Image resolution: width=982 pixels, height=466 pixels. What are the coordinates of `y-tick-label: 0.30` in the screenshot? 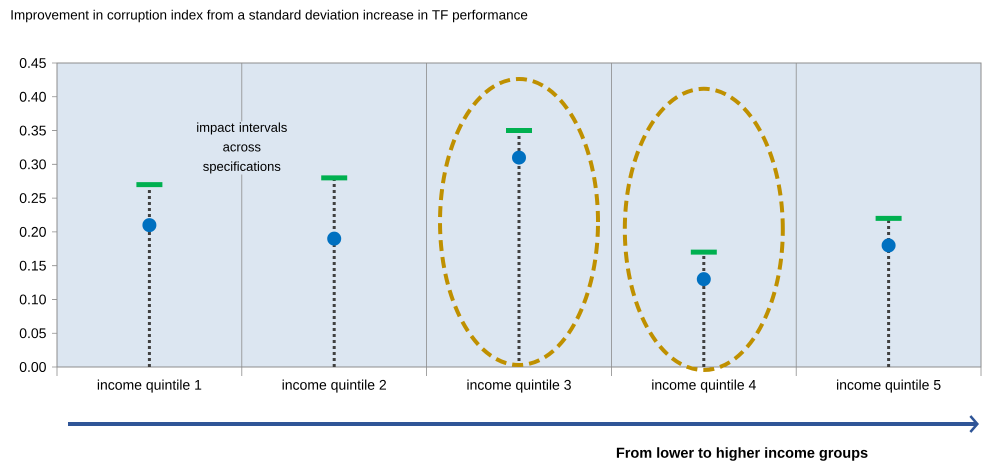 It's located at (33, 164).